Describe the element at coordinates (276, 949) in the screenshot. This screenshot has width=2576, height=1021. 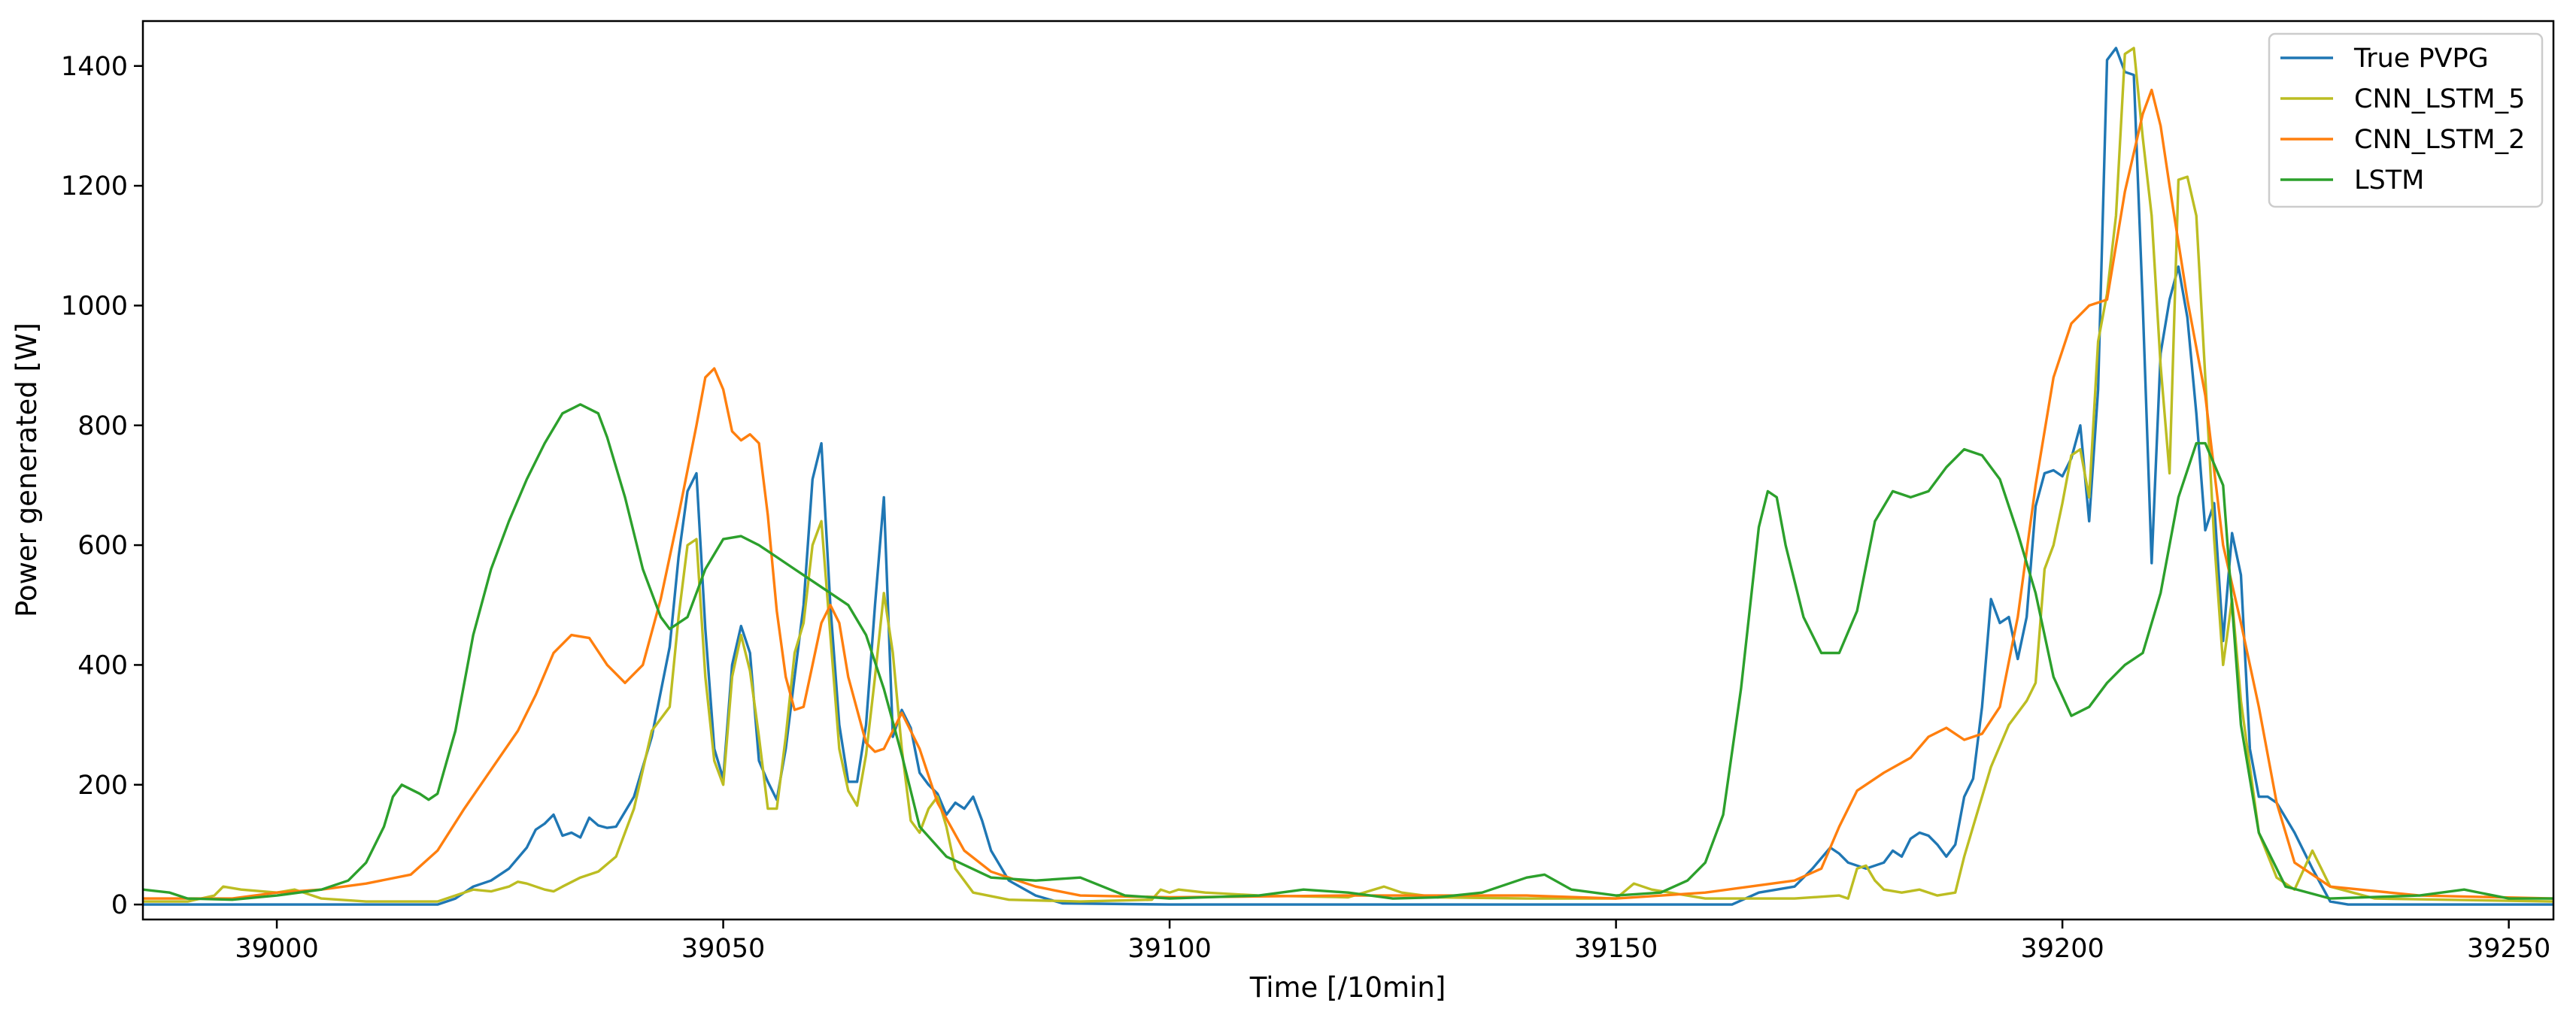
I see `x-tick-label: 39000` at that location.